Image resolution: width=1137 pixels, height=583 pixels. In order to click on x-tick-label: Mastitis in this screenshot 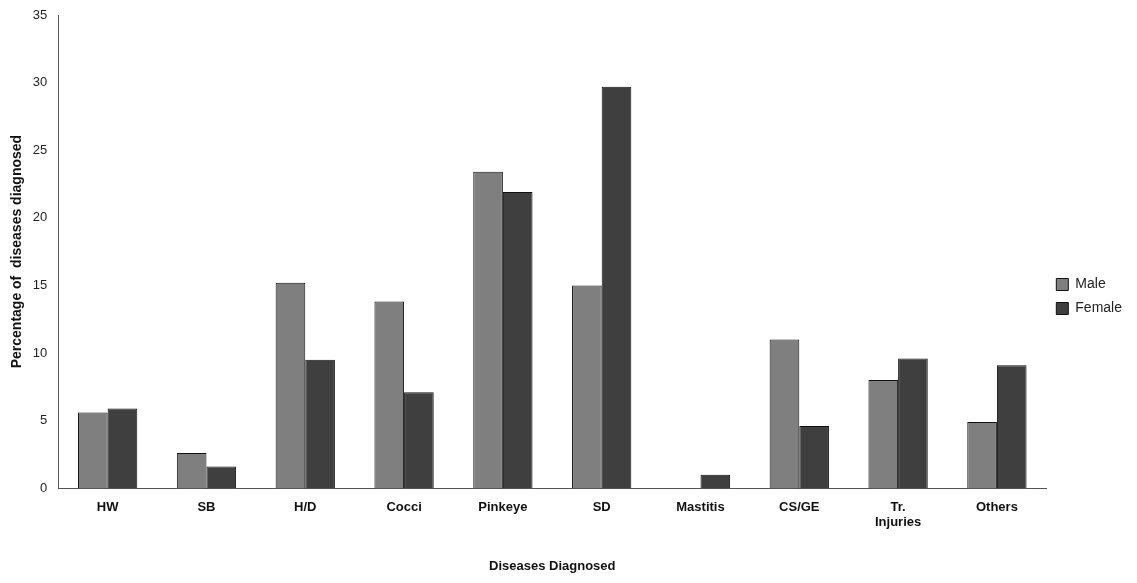, I will do `click(700, 506)`.